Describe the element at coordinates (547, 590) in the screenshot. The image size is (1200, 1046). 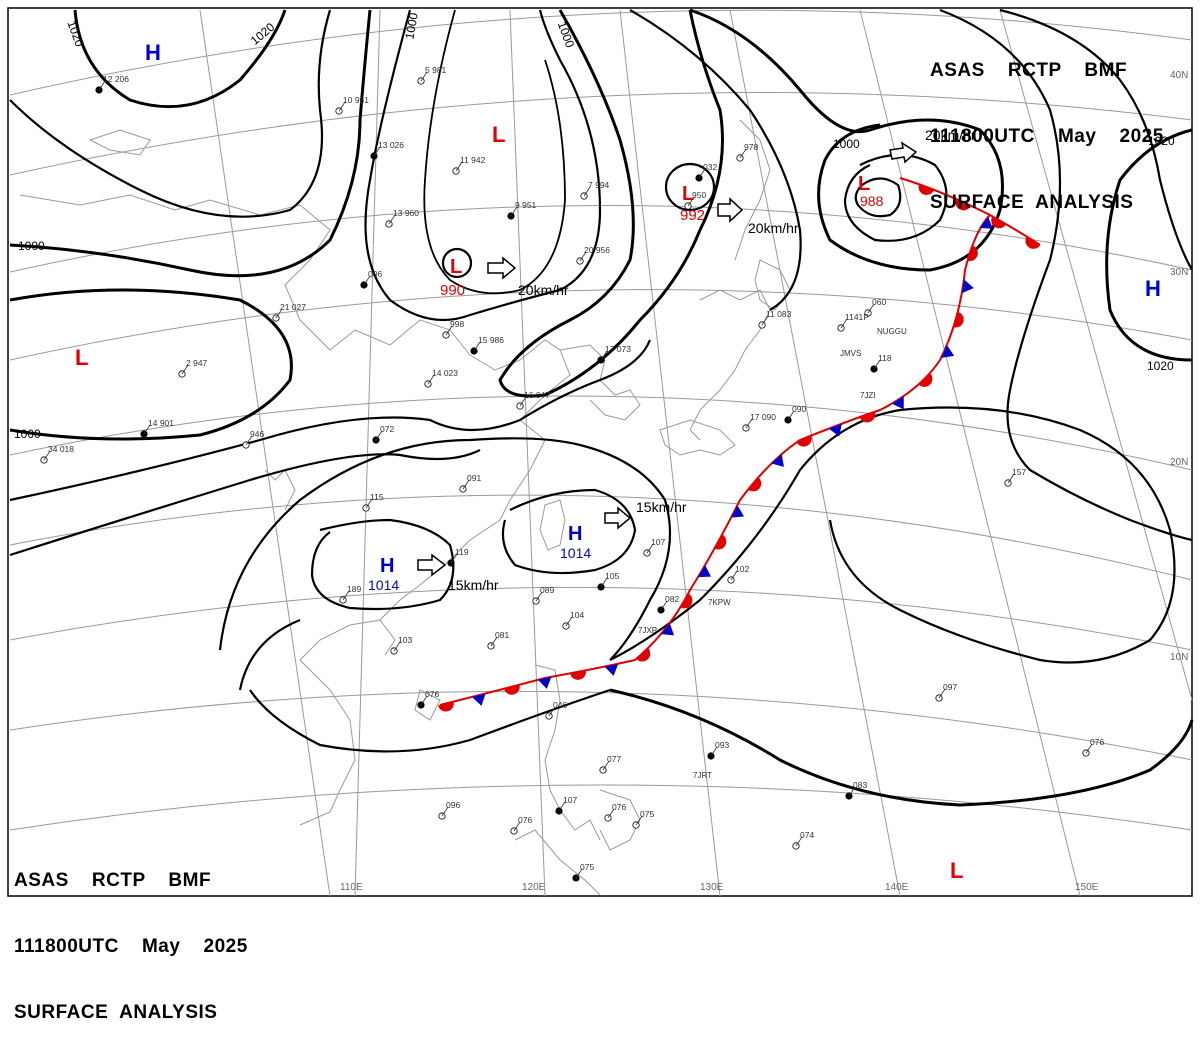
I see `station-obs: 089` at that location.